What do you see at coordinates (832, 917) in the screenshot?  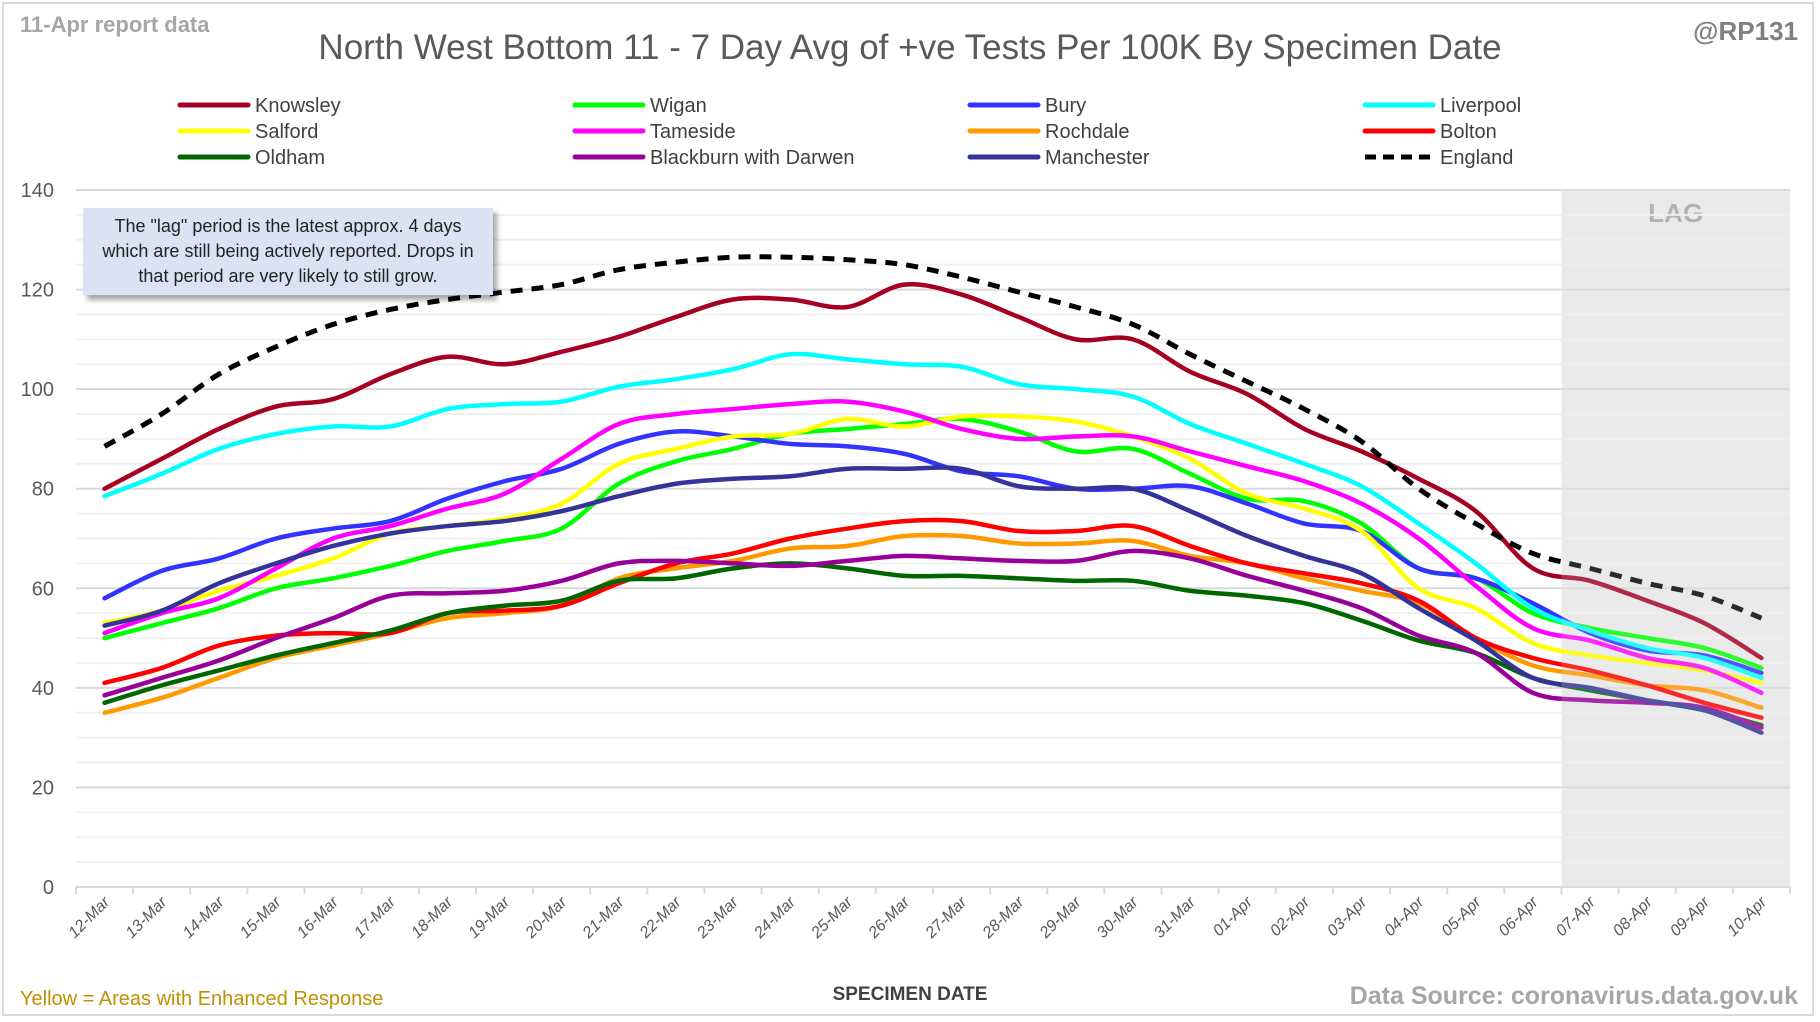 I see `x-tick-label: 25-Mar` at bounding box center [832, 917].